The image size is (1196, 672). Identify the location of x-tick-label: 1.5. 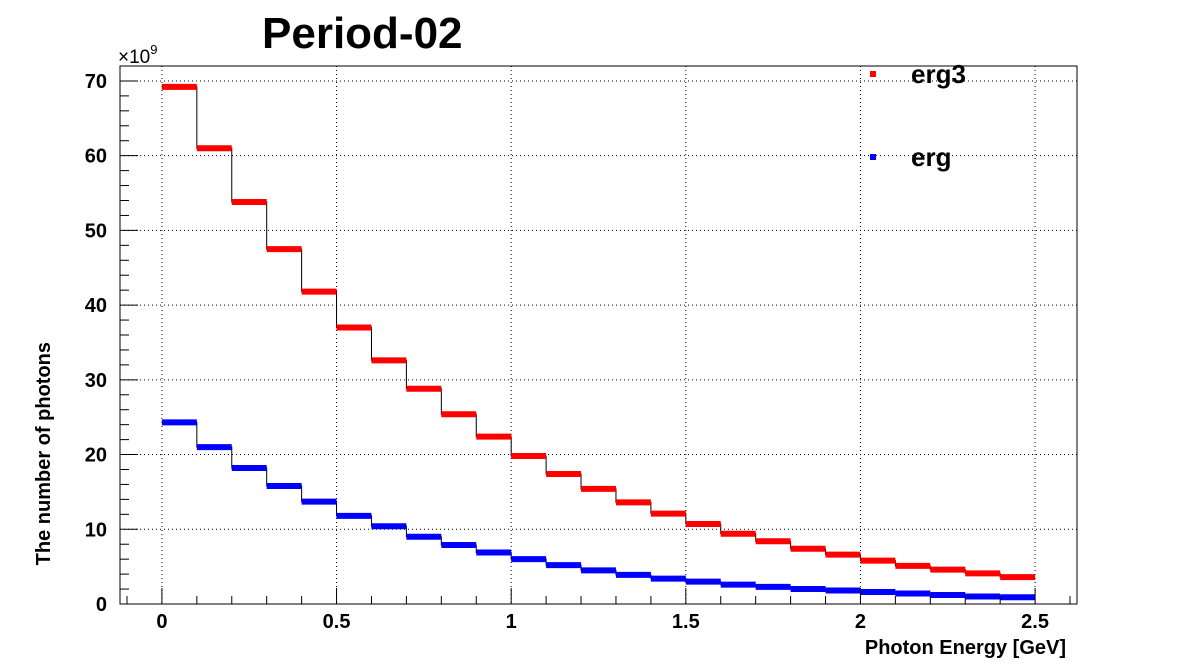
(686, 622).